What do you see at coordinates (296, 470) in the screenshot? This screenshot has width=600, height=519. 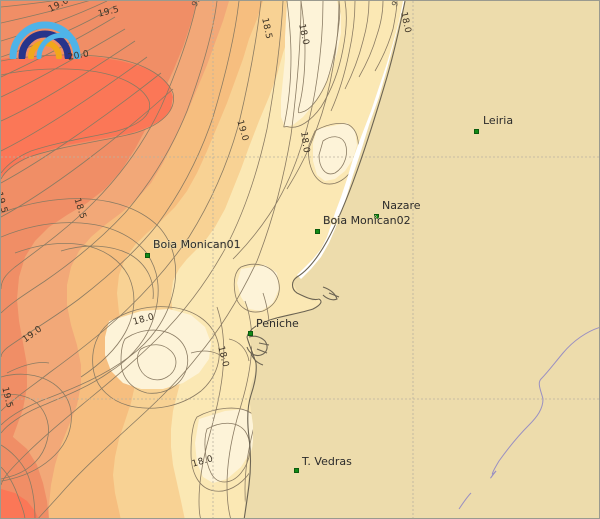 I see `station-marker-t-vedras` at bounding box center [296, 470].